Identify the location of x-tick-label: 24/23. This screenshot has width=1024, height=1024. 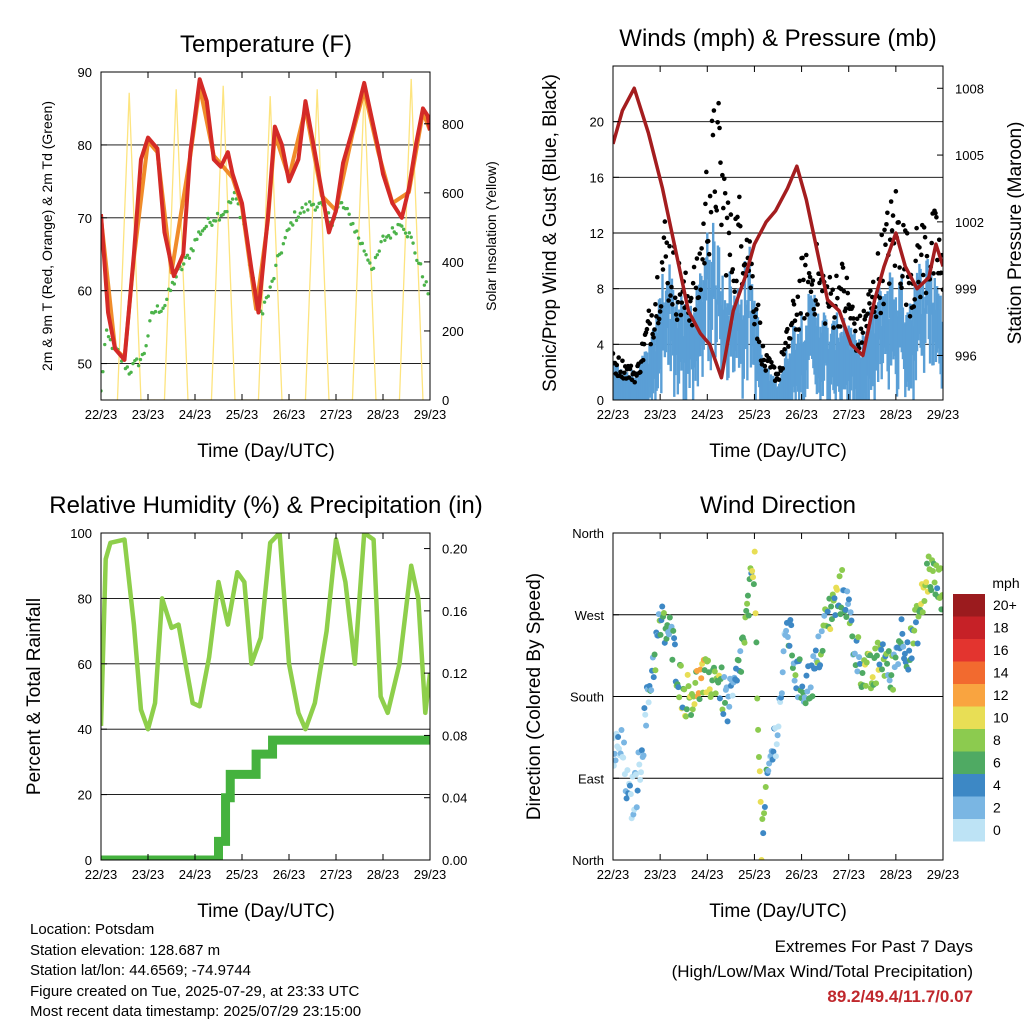
(195, 414).